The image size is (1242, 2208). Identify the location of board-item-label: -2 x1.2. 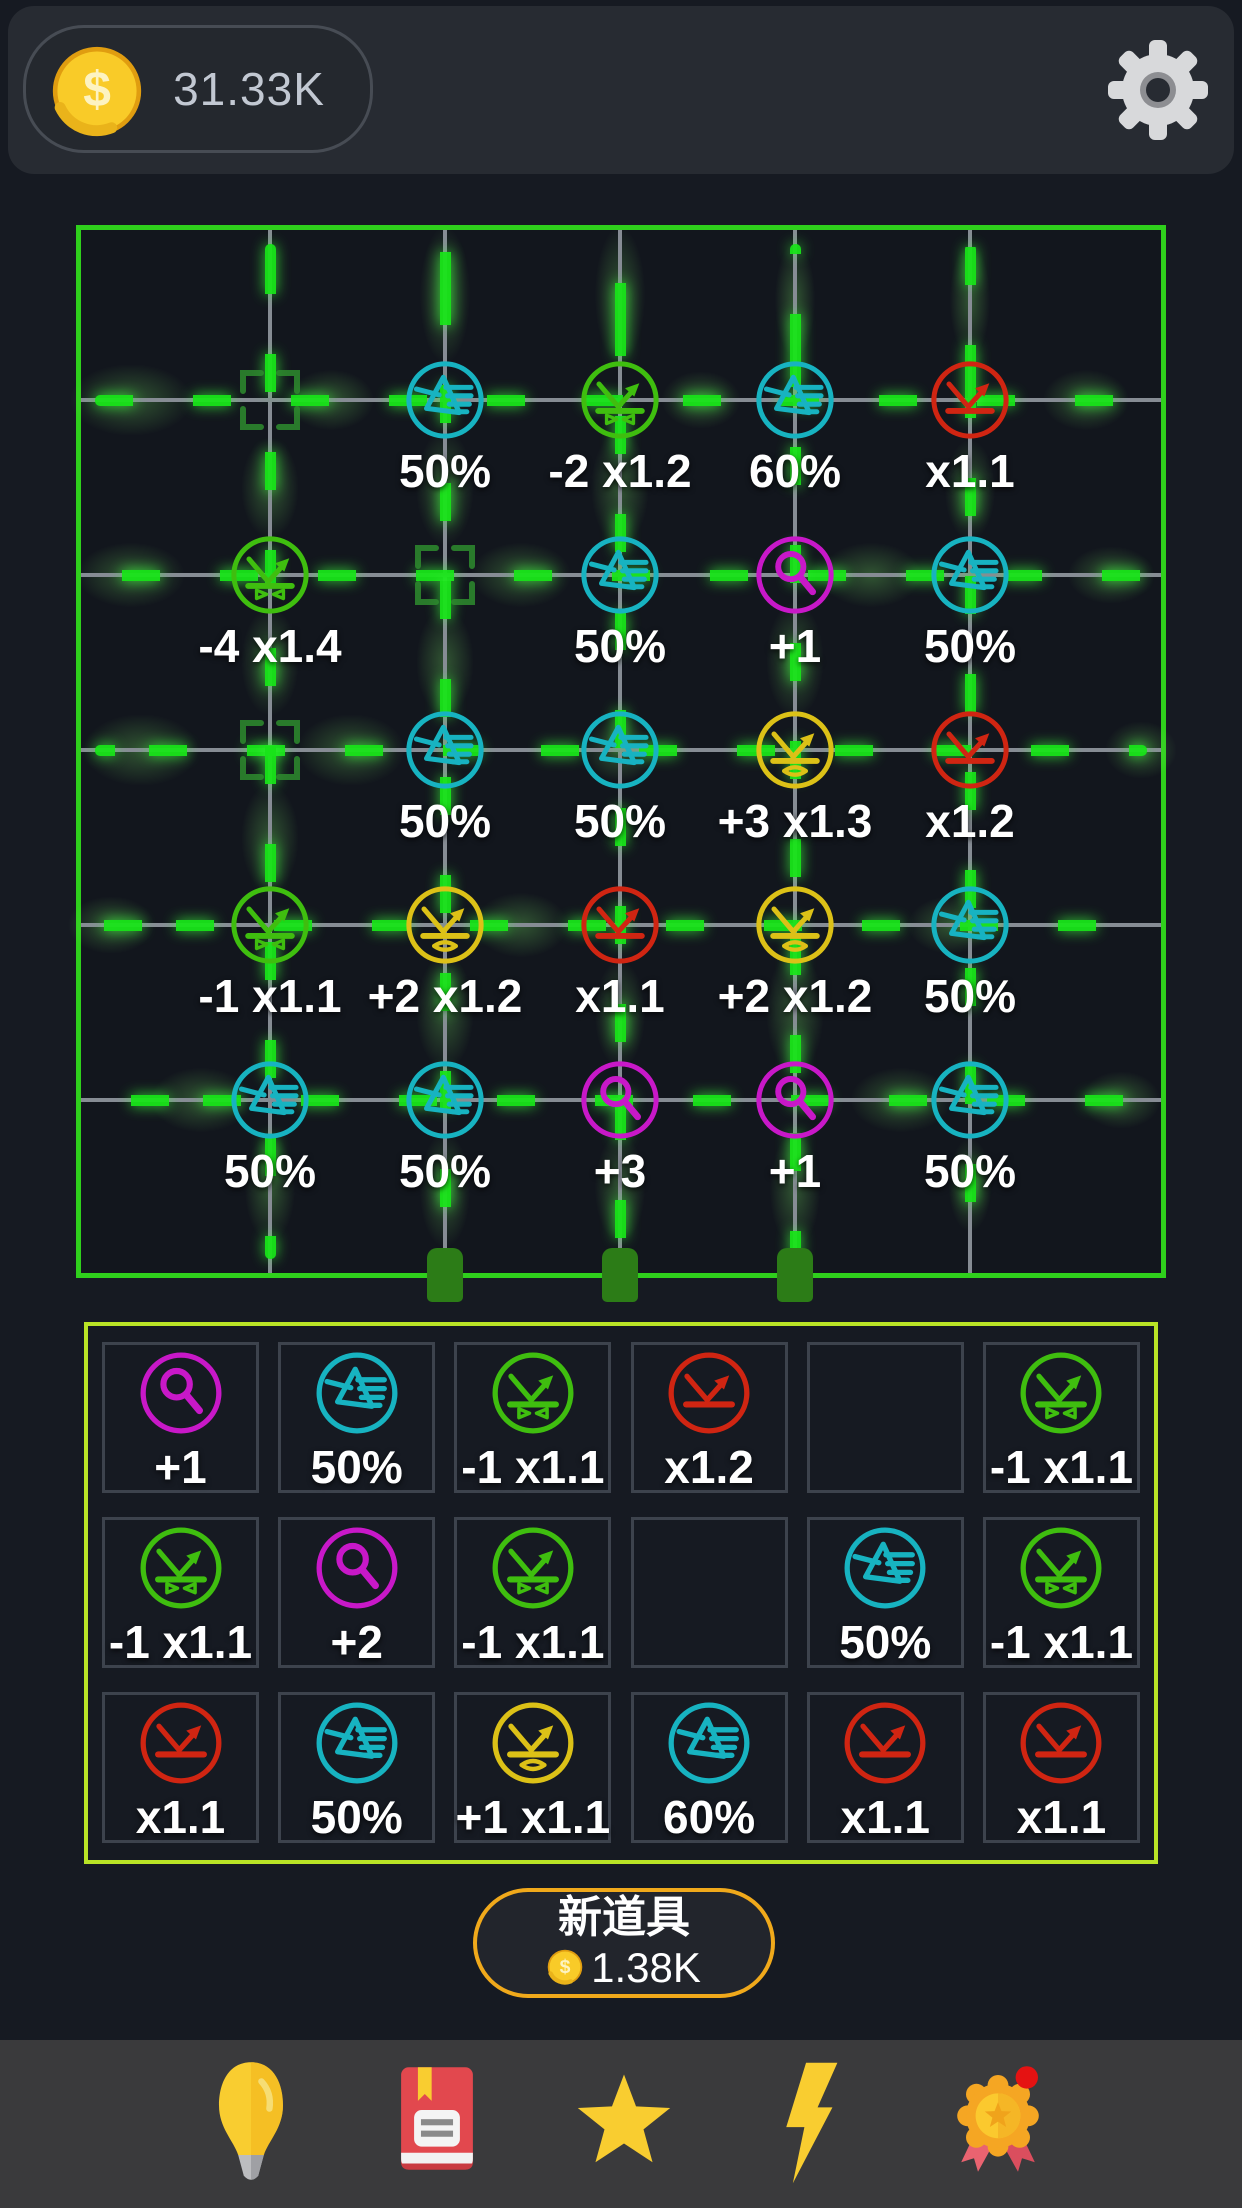
(620, 471).